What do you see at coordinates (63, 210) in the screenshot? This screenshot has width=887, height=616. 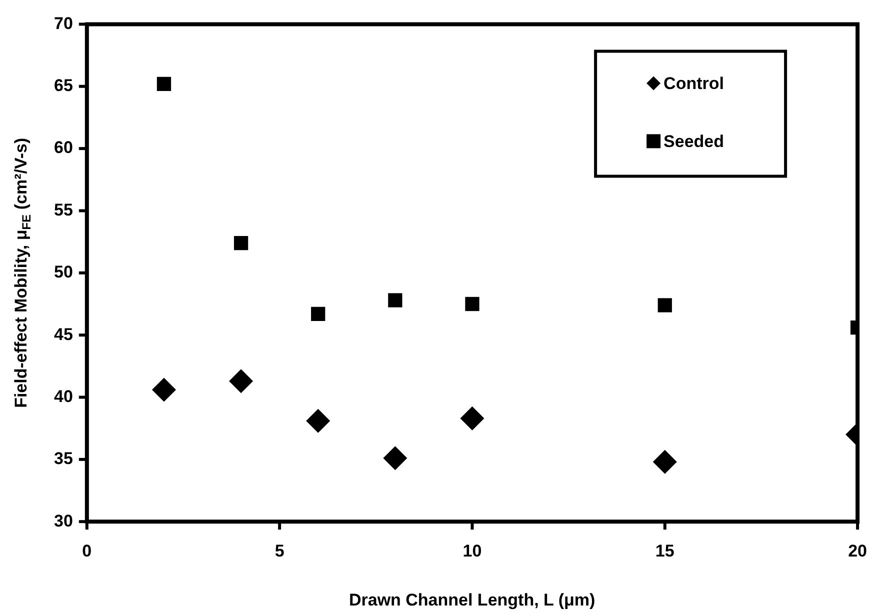 I see `y-tick-label: 55` at bounding box center [63, 210].